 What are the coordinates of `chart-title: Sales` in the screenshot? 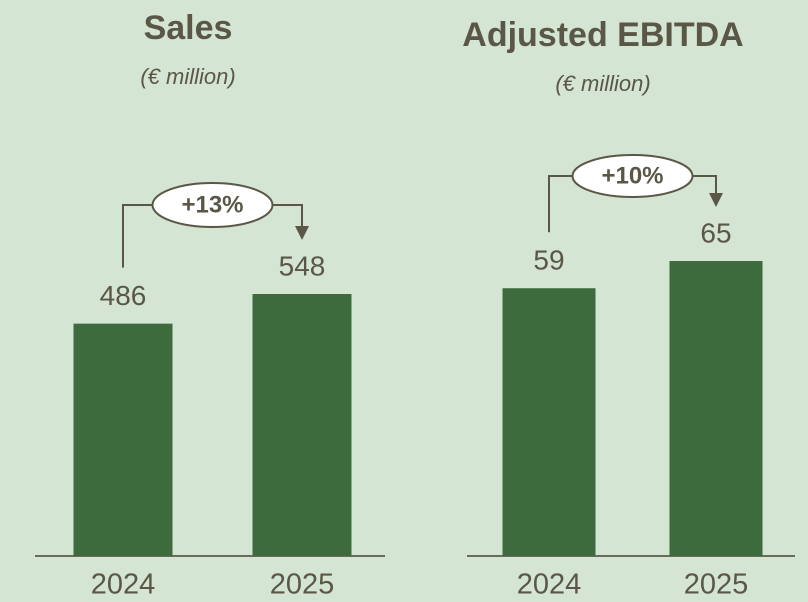 It's located at (188, 28).